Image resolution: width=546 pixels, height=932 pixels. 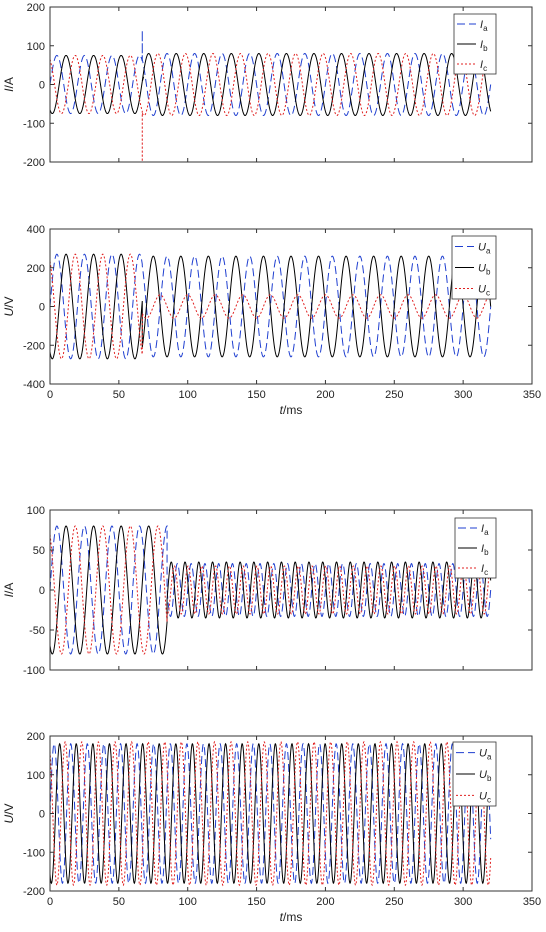 What do you see at coordinates (36, 230) in the screenshot?
I see `y-tick-label: 400` at bounding box center [36, 230].